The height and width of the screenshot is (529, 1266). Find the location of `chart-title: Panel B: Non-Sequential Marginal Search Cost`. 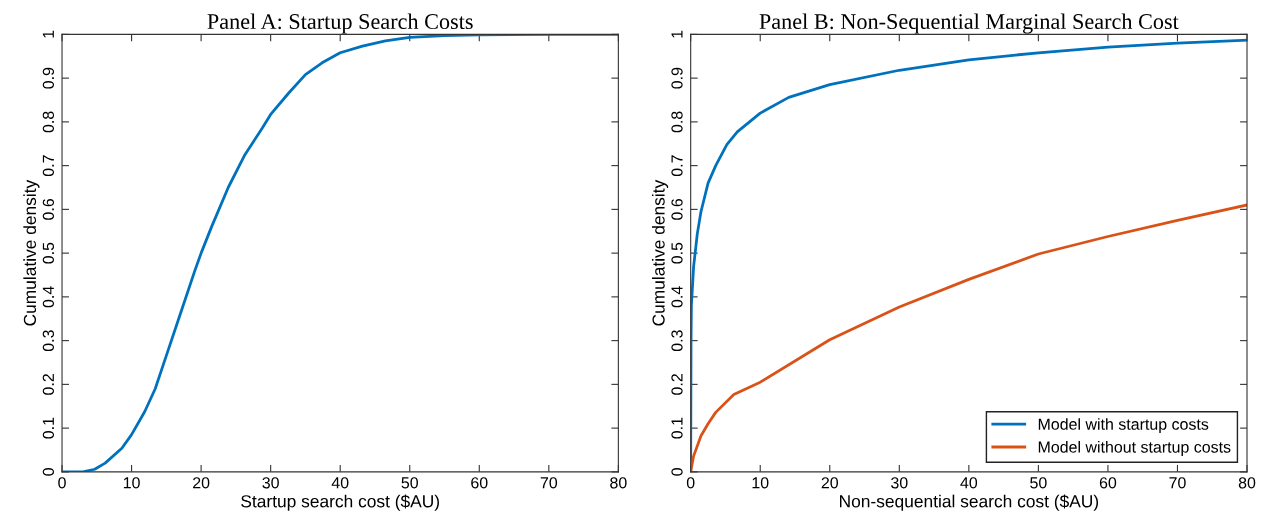

chart-title: Panel B: Non-Sequential Marginal Search Cost is located at coordinates (969, 23).